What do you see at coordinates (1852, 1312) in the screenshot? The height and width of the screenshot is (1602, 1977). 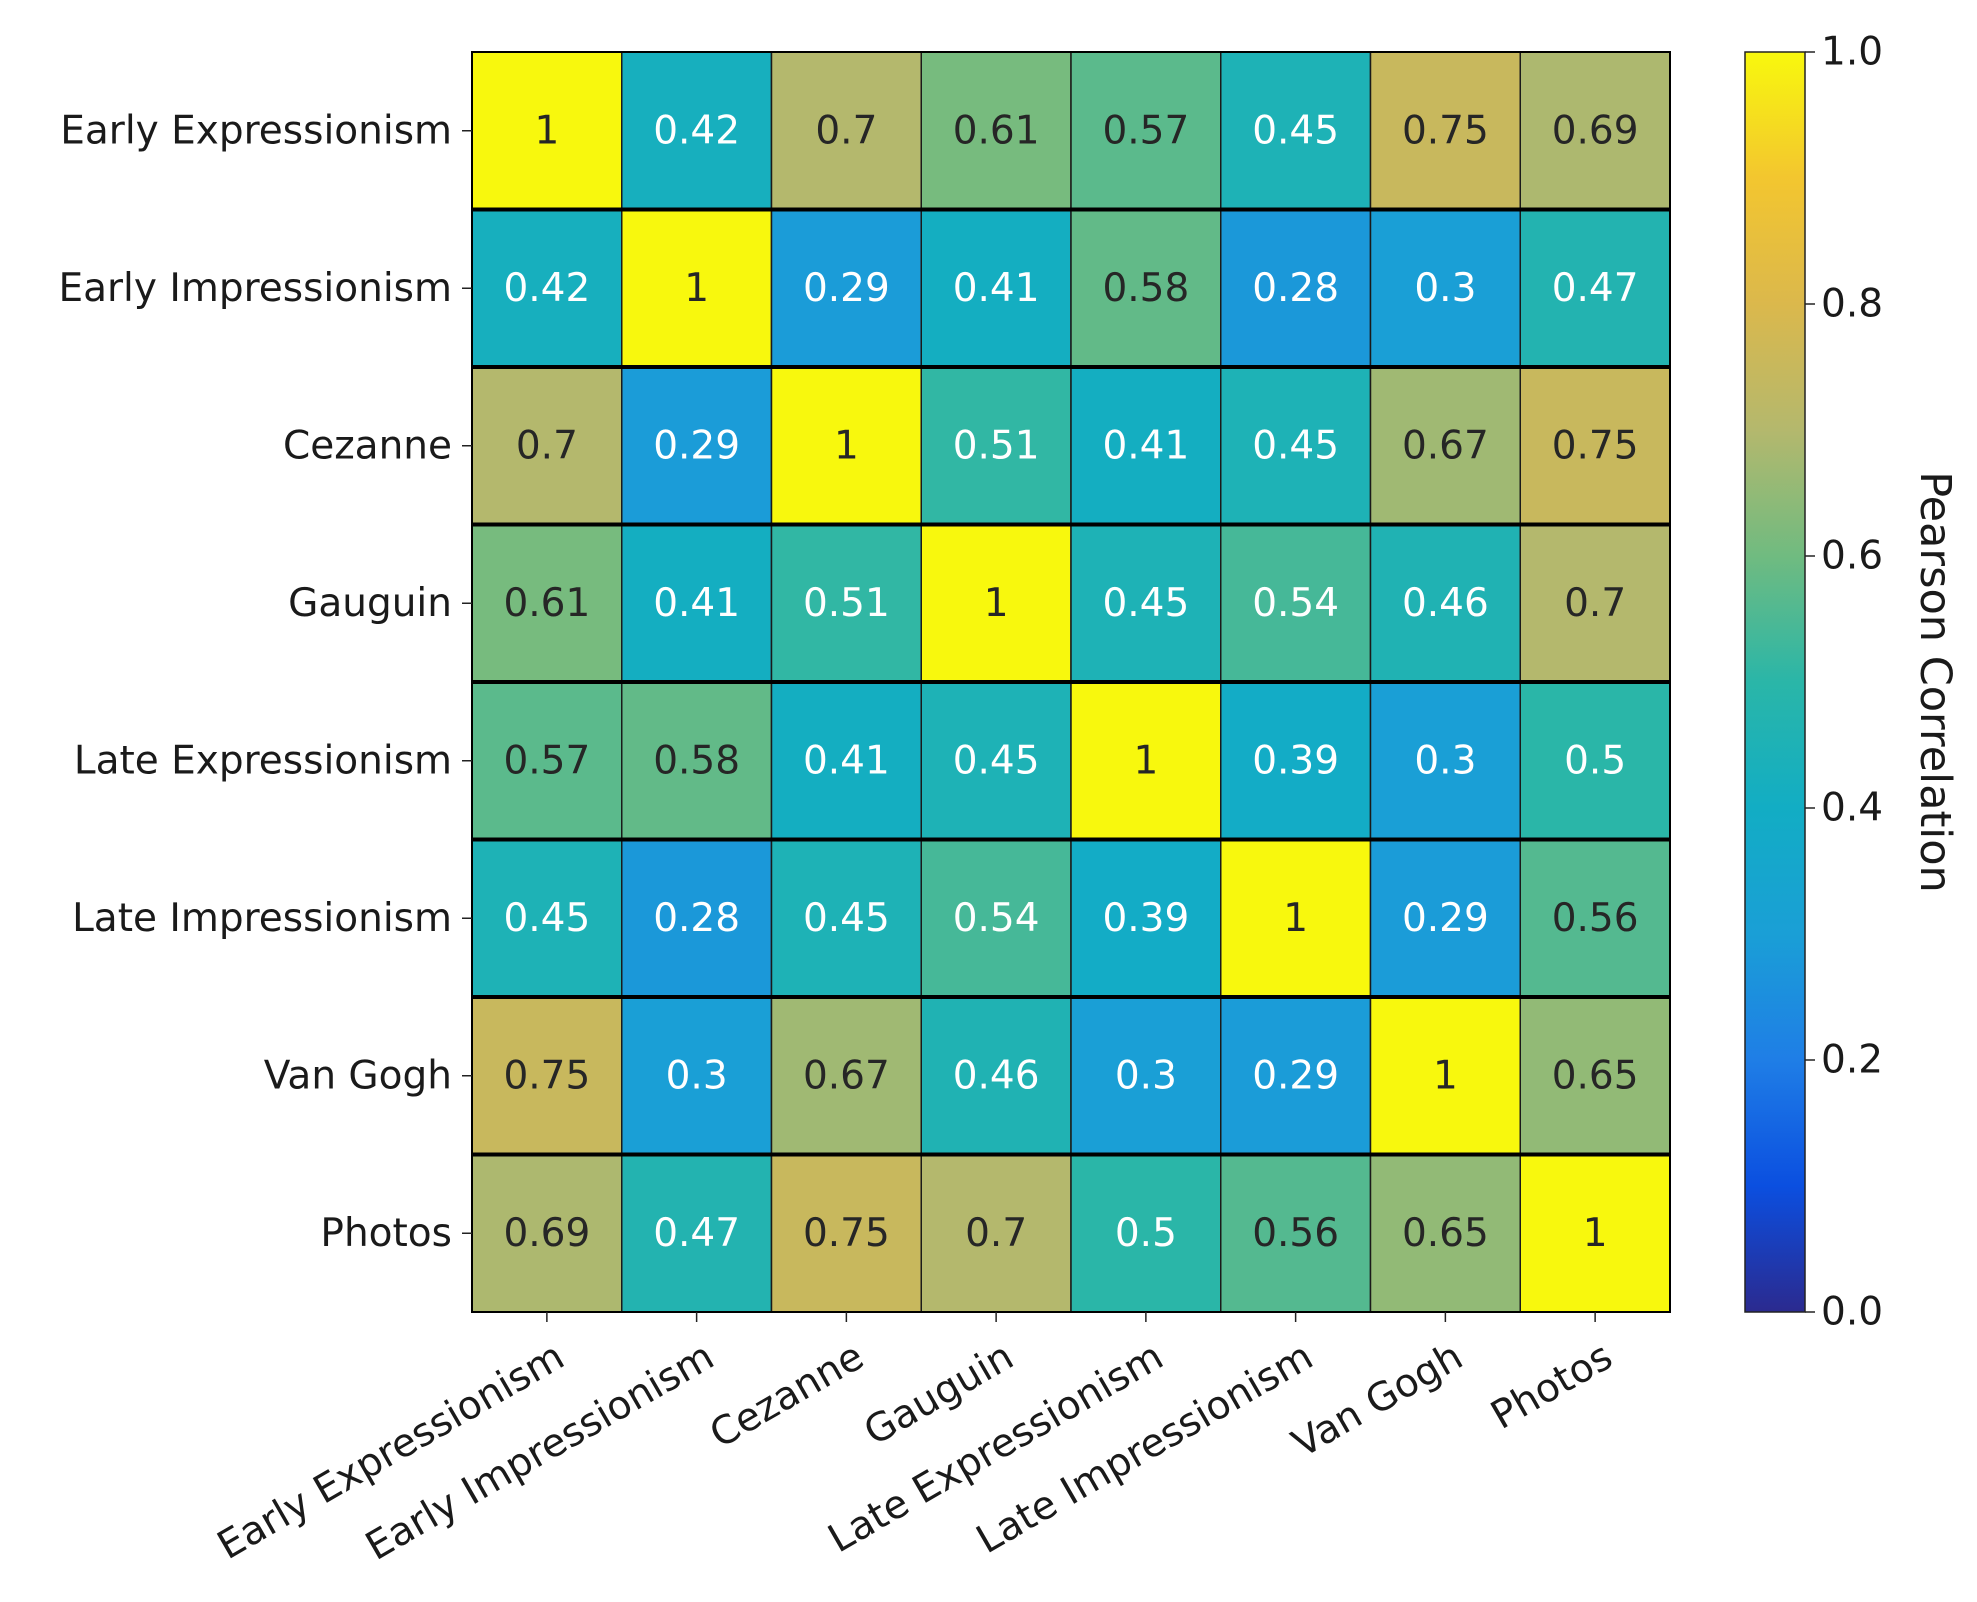 I see `colorbar-tick-label: 0.0` at bounding box center [1852, 1312].